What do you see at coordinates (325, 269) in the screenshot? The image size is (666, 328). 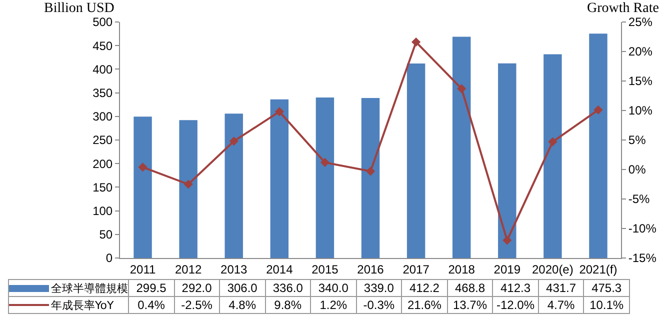 I see `x-tick-label: 2015` at bounding box center [325, 269].